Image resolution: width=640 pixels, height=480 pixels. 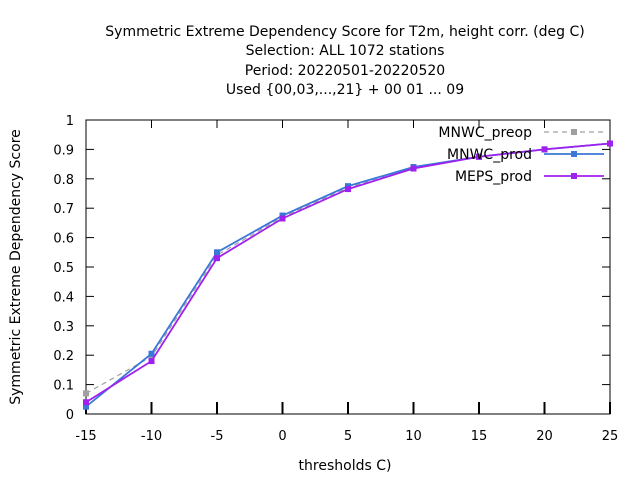 What do you see at coordinates (345, 466) in the screenshot?
I see `x-axis-label: thresholds C)` at bounding box center [345, 466].